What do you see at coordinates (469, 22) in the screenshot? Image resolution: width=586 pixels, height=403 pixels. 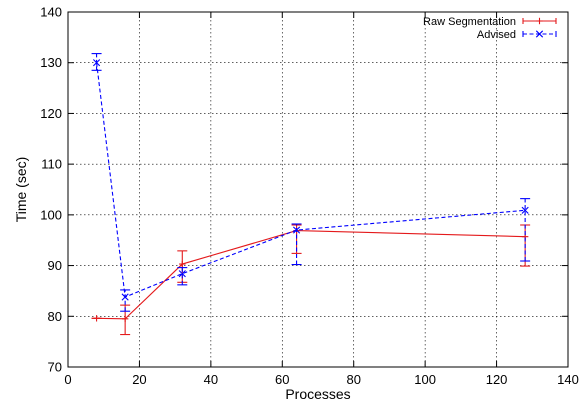 I see `legend-label-raw-segmentation: Raw Segmentation` at bounding box center [469, 22].